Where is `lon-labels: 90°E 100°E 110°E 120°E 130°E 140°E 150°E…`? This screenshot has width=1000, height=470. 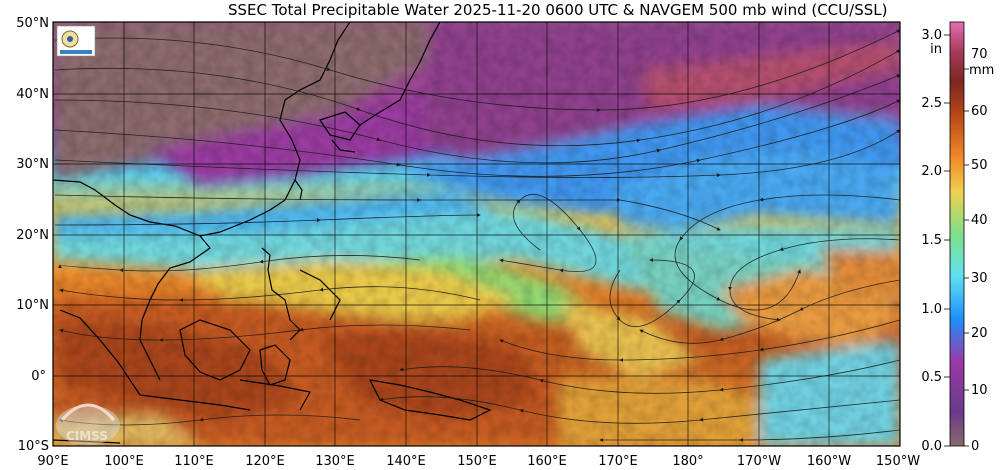
lon-labels: 90°E 100°E 110°E 120°E 130°E 140°E 150°E… is located at coordinates (478, 461).